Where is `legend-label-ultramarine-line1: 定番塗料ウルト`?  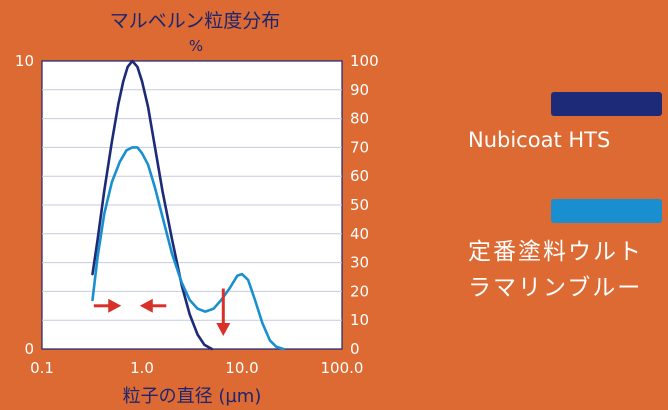
legend-label-ultramarine-line1: 定番塗料ウルト is located at coordinates (555, 252).